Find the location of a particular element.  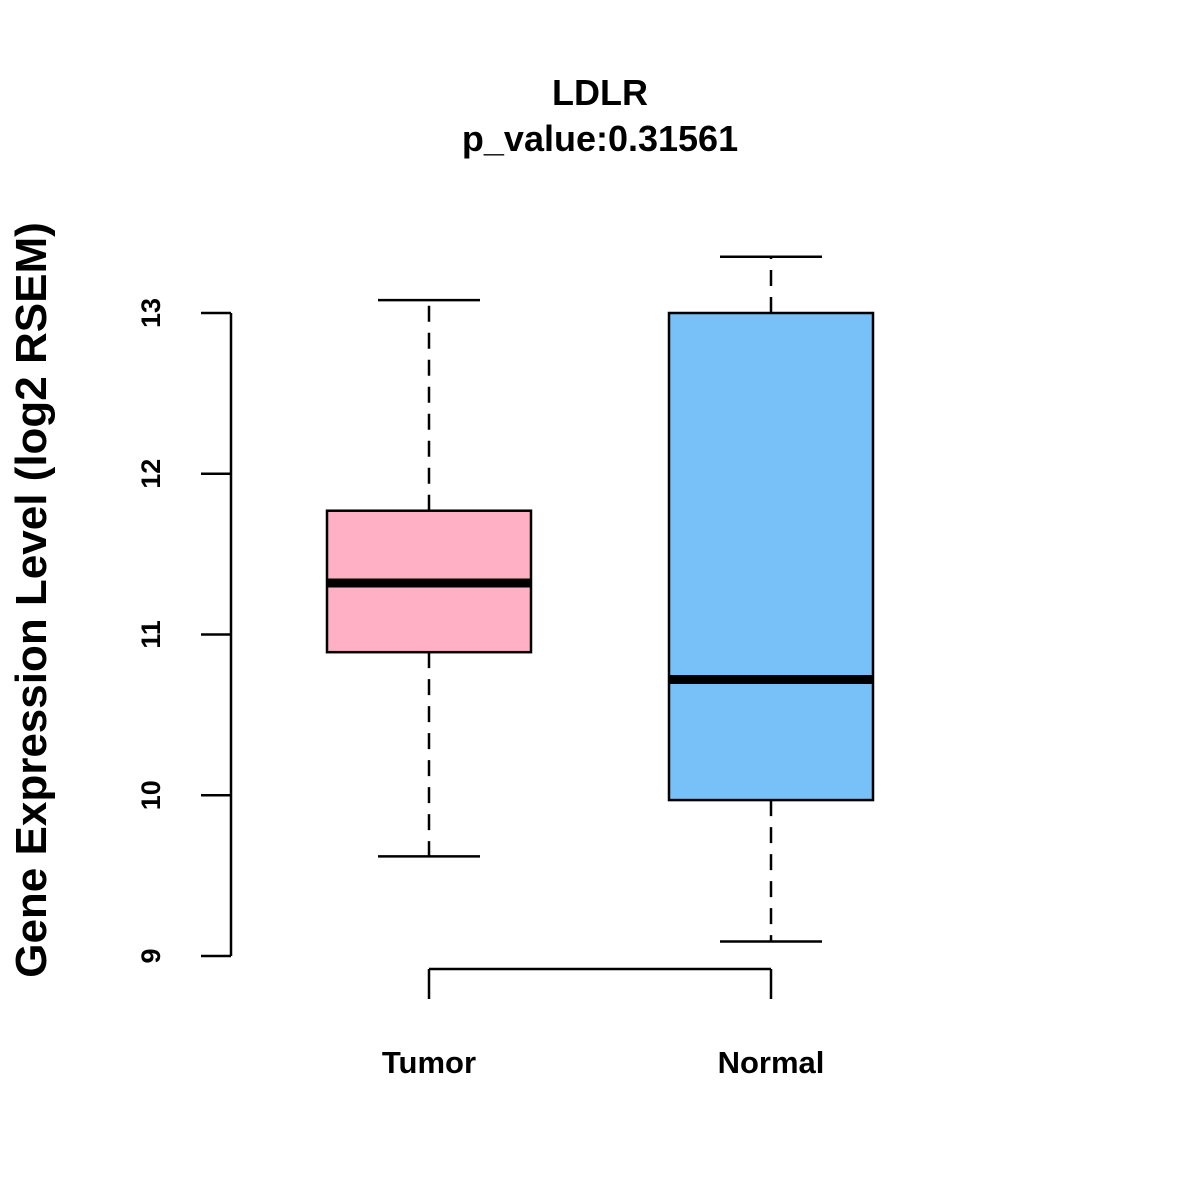

y-tick-label: 11 is located at coordinates (151, 634).